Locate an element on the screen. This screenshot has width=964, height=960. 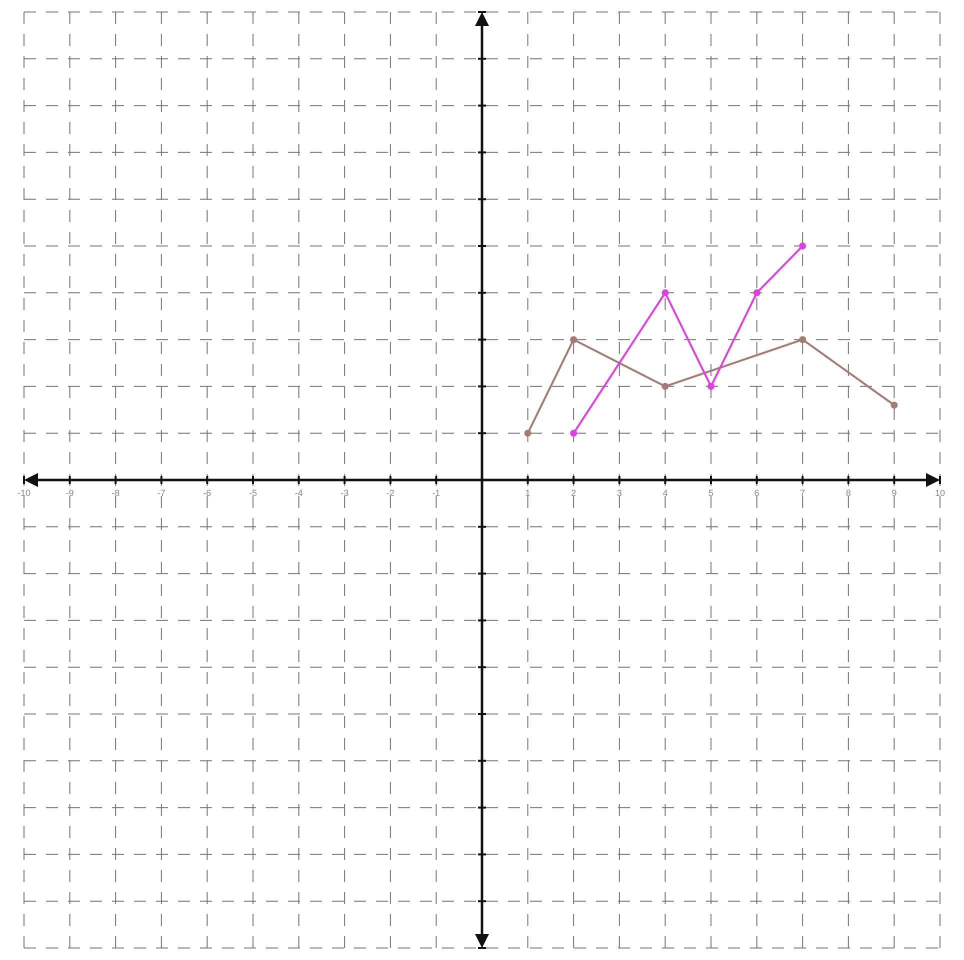
x-tick-label: 5 is located at coordinates (711, 493).